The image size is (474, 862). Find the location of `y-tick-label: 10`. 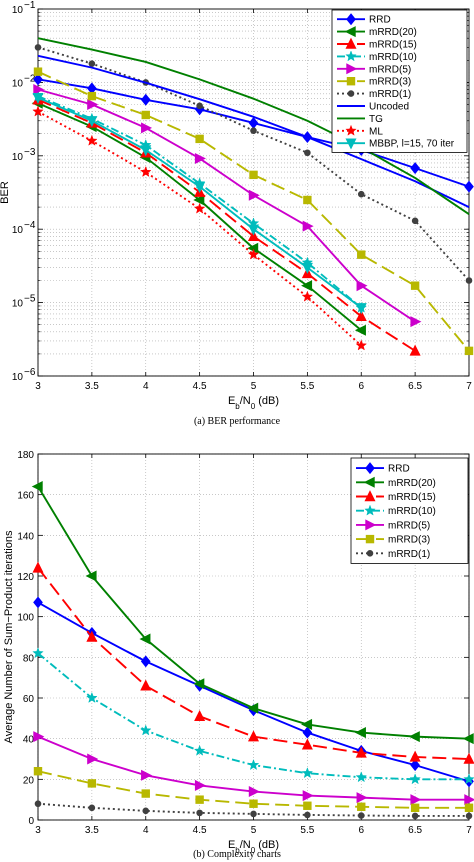

y-tick-label: 10 is located at coordinates (18, 83).